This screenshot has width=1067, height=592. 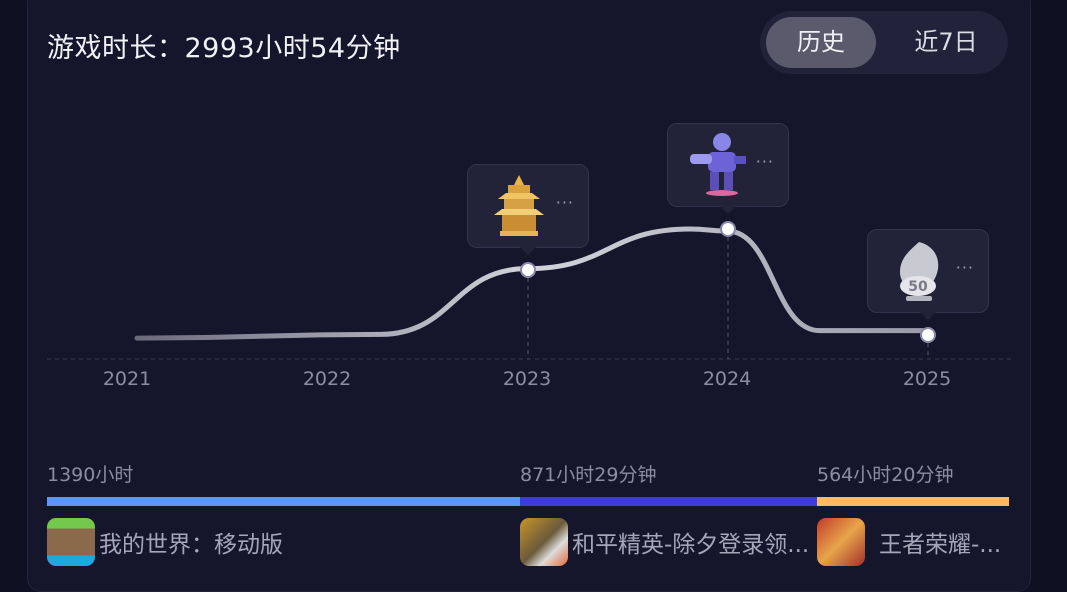 What do you see at coordinates (224, 48) in the screenshot?
I see `page-title: 游戏时长：2993小时54分钟` at bounding box center [224, 48].